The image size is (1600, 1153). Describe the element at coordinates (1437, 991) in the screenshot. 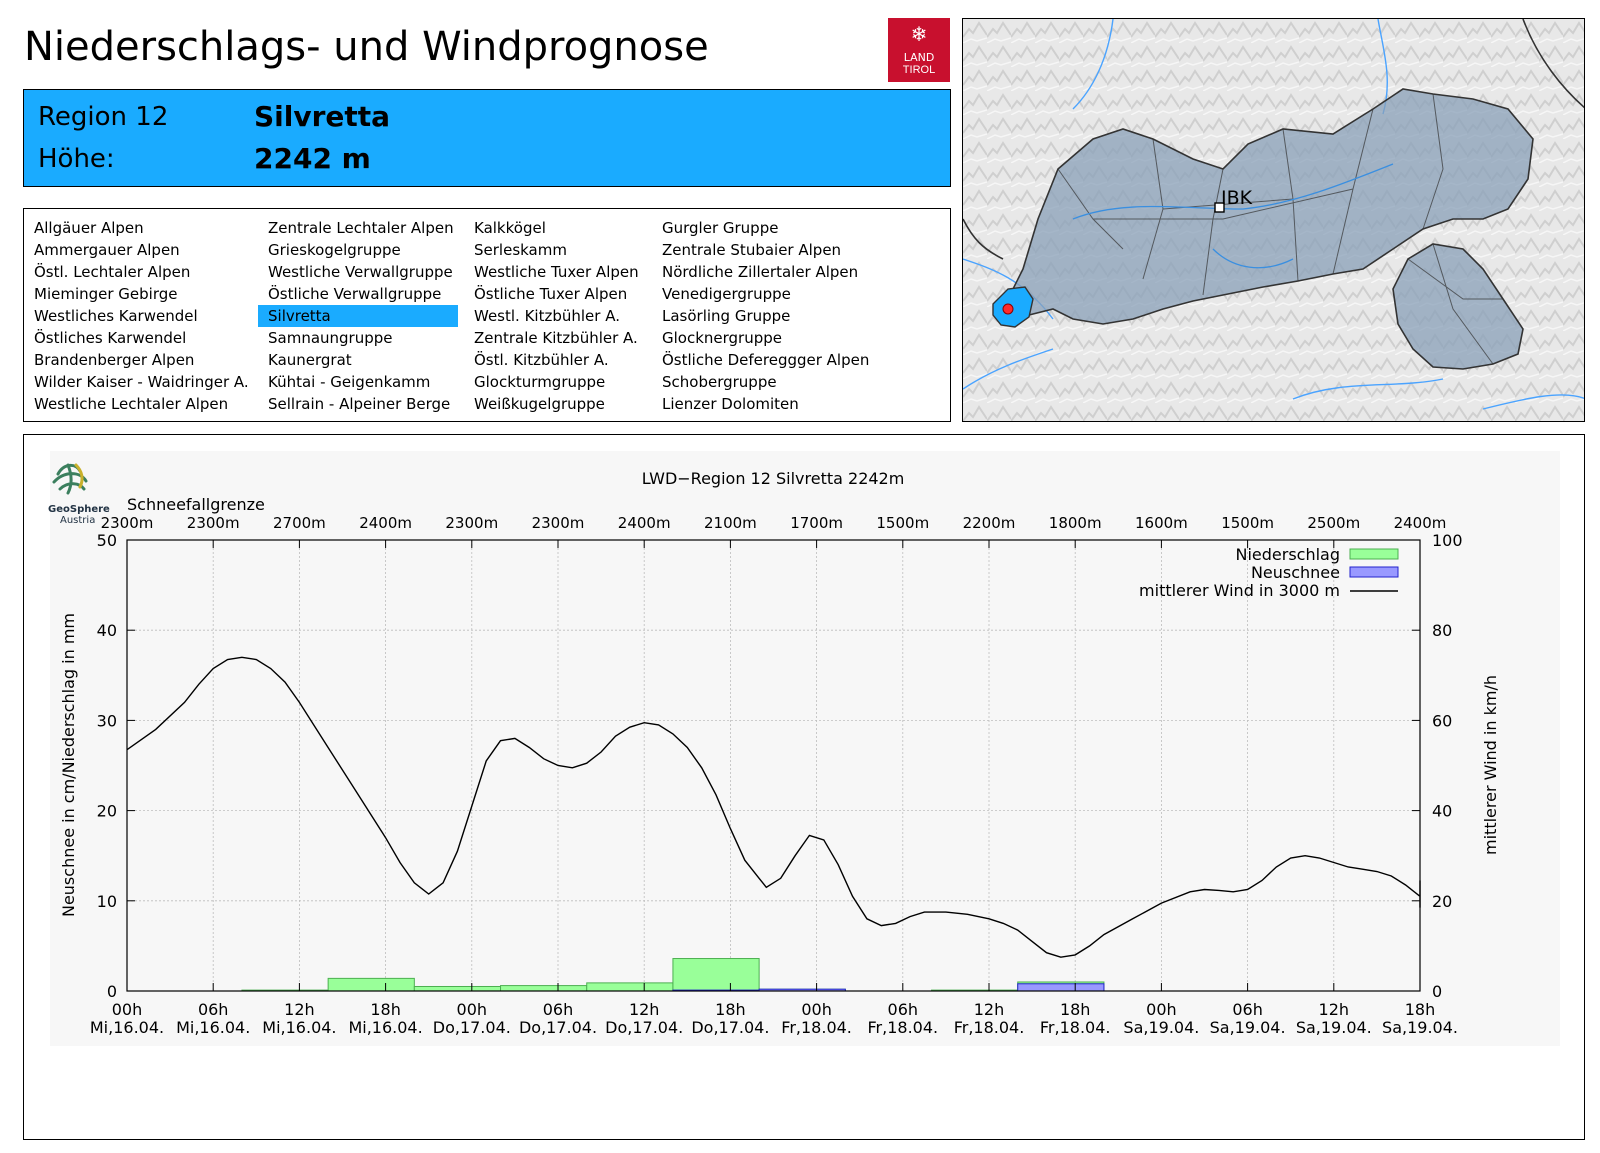

I see `y-tick-right: 0` at that location.